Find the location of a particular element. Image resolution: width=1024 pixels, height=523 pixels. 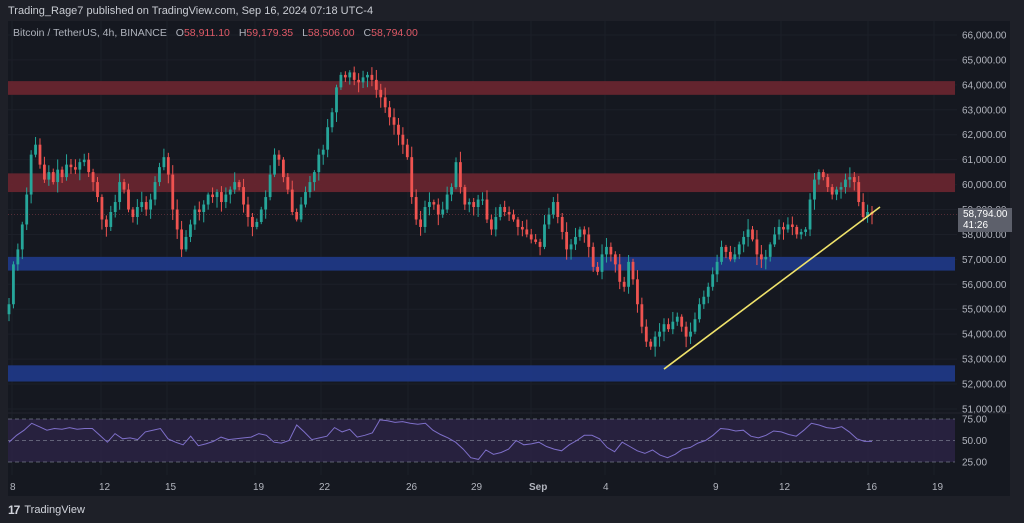

open-label: O is located at coordinates (179, 33).